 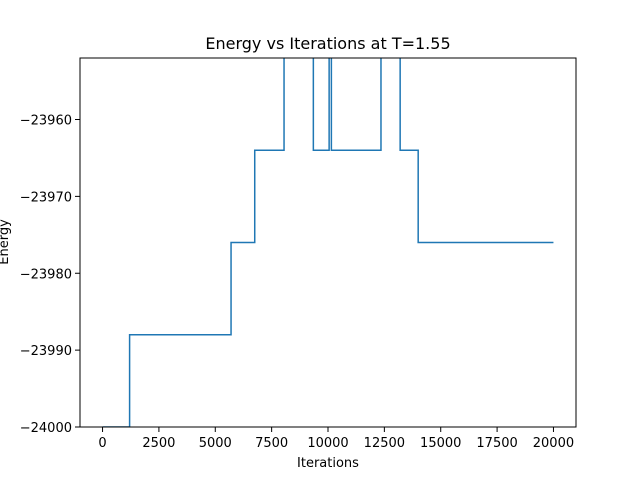 What do you see at coordinates (384, 443) in the screenshot?
I see `x-tick-label: 12500` at bounding box center [384, 443].